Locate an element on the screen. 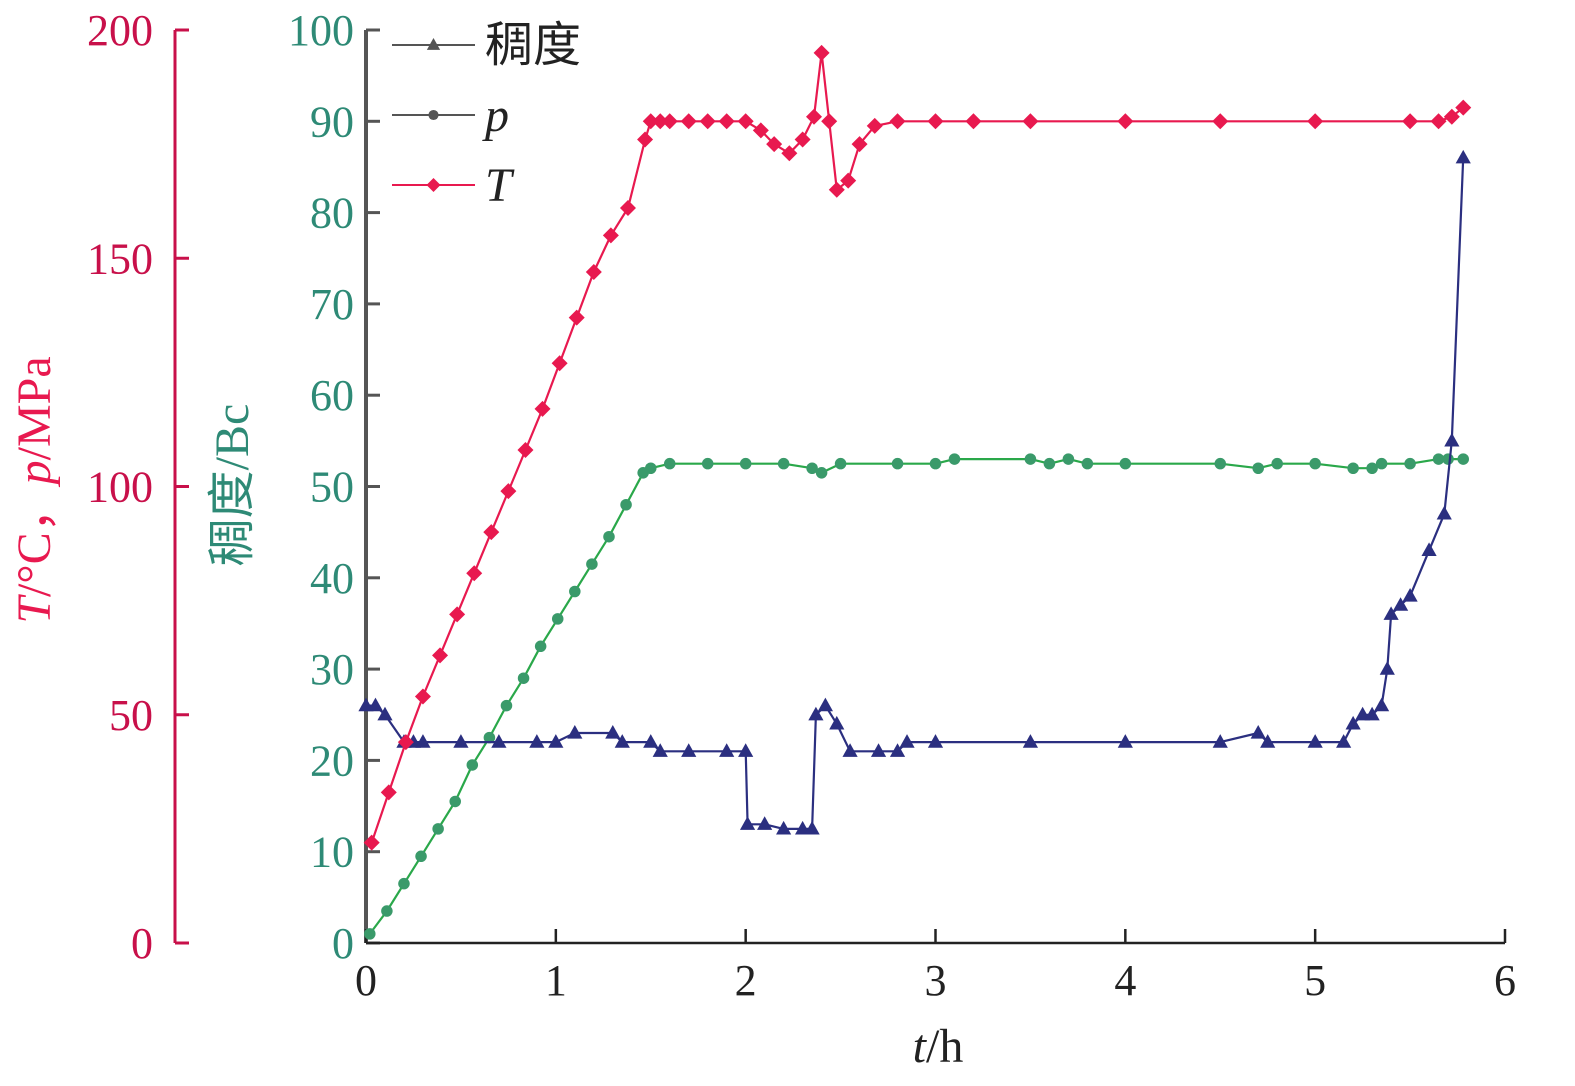  left-axis-title-t: T is located at coordinates (34, 609).